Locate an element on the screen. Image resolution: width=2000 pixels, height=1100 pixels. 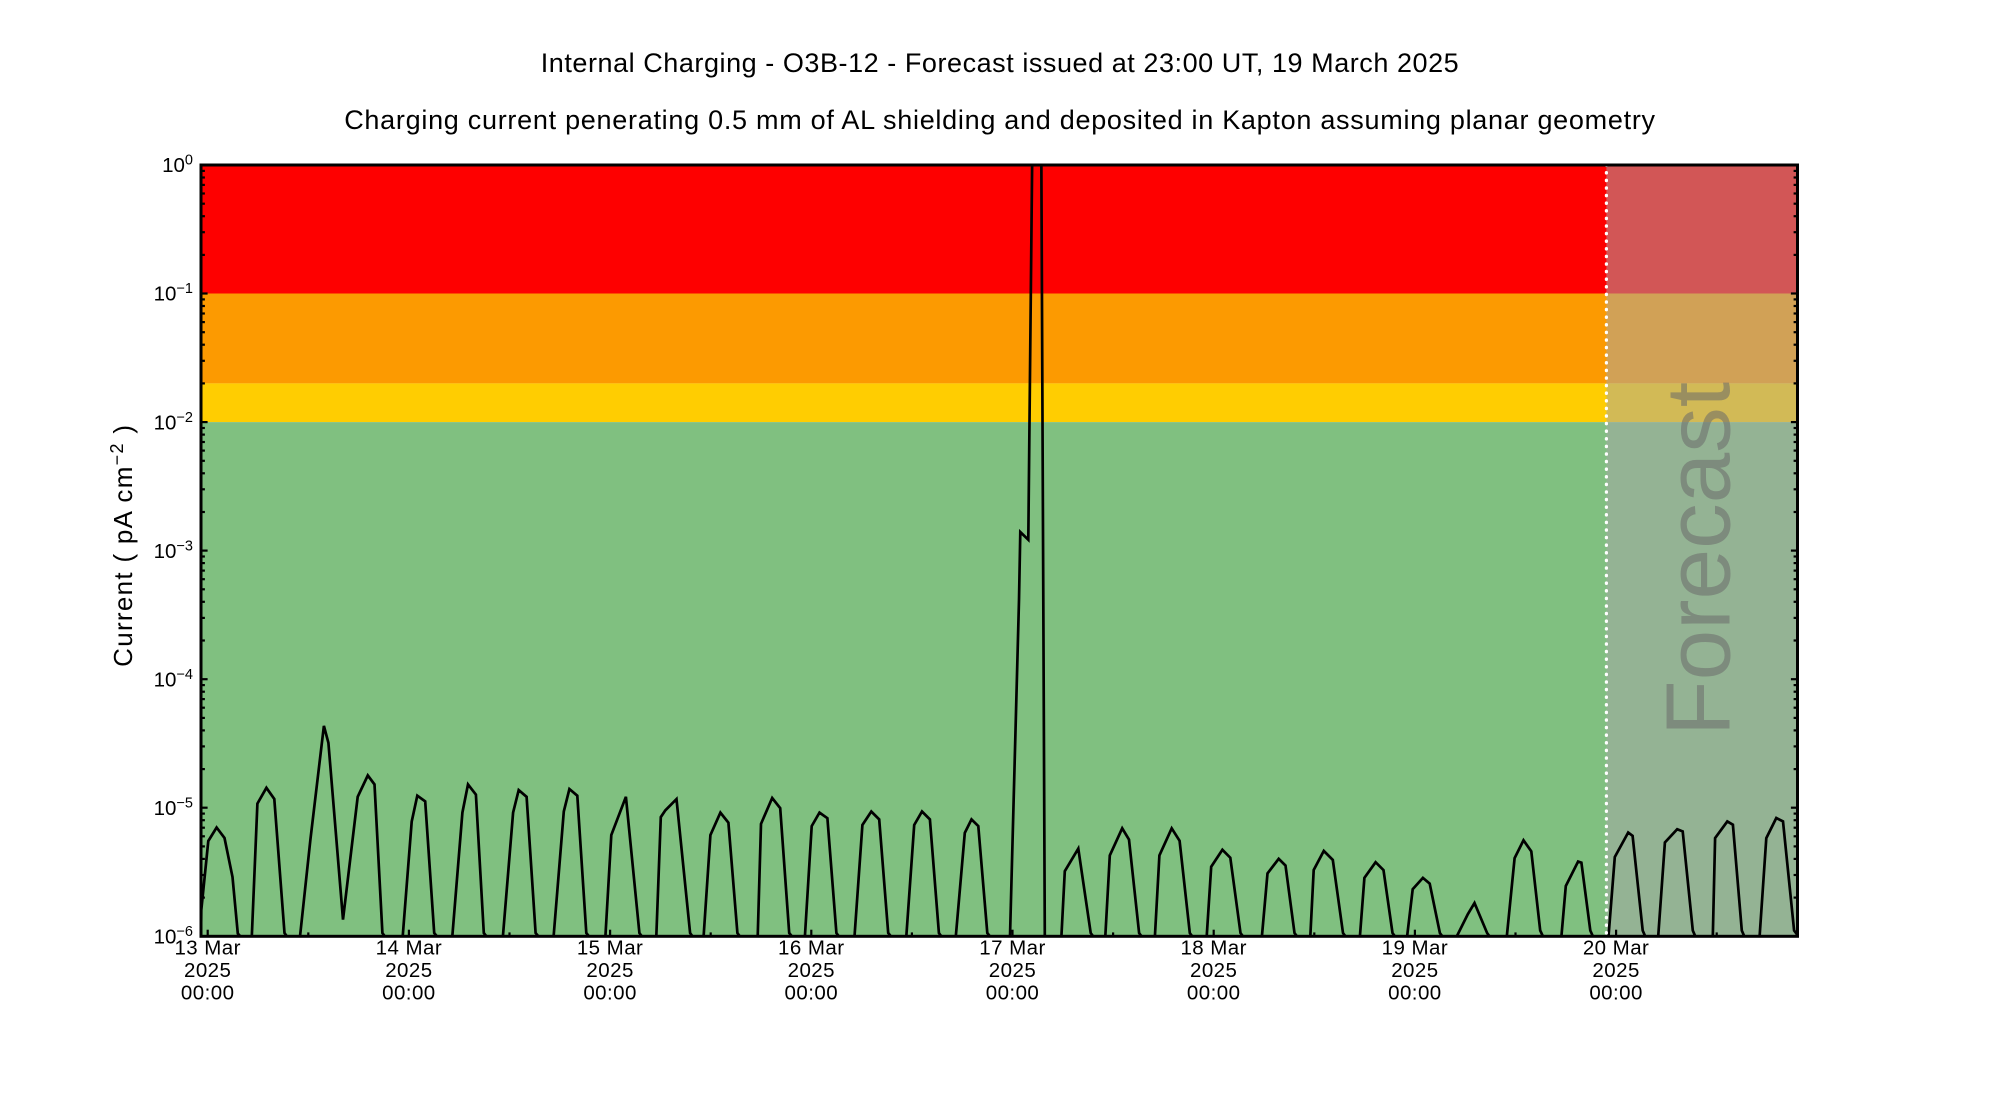
svg-text: 13 Mar is located at coordinates (207, 948).